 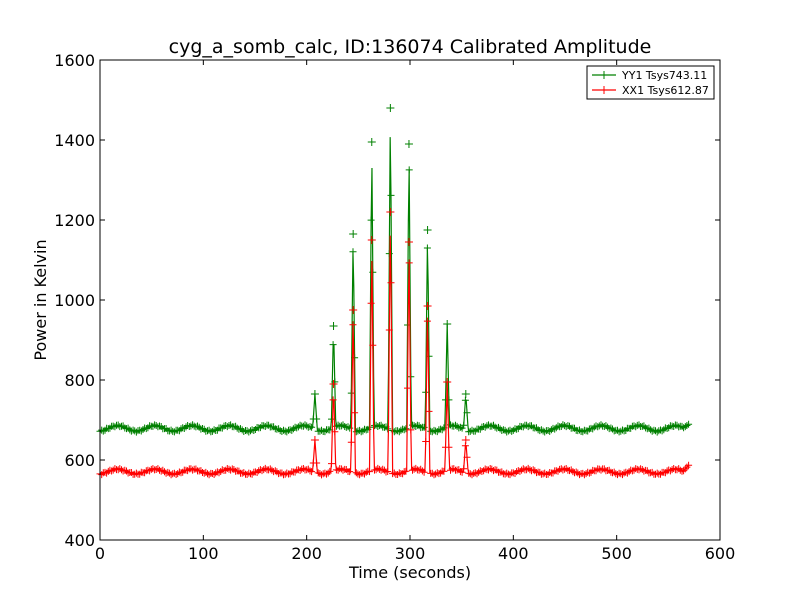 I want to click on x-tick-label: 400, so click(x=513, y=553).